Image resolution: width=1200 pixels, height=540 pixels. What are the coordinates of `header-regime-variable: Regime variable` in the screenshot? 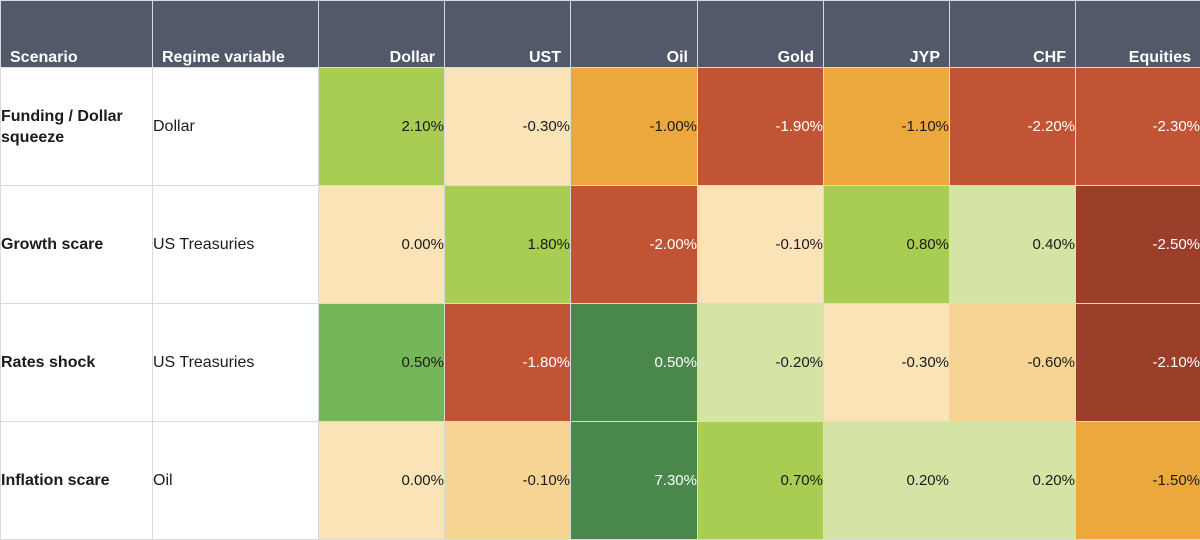 It's located at (236, 34).